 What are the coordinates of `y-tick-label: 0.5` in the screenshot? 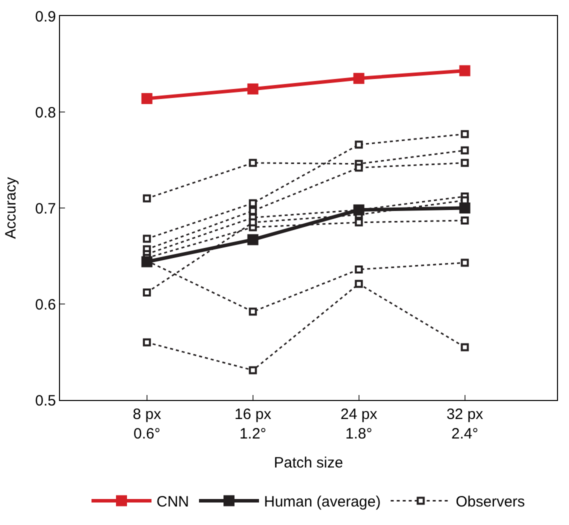 It's located at (45, 401).